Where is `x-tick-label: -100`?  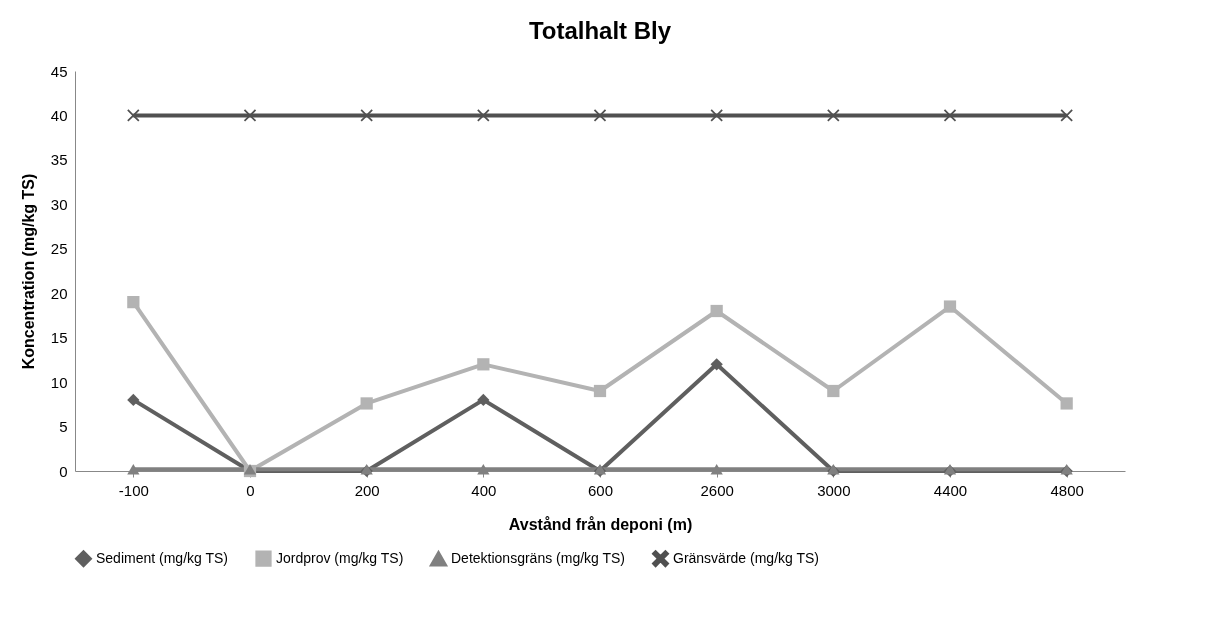 x-tick-label: -100 is located at coordinates (133, 490).